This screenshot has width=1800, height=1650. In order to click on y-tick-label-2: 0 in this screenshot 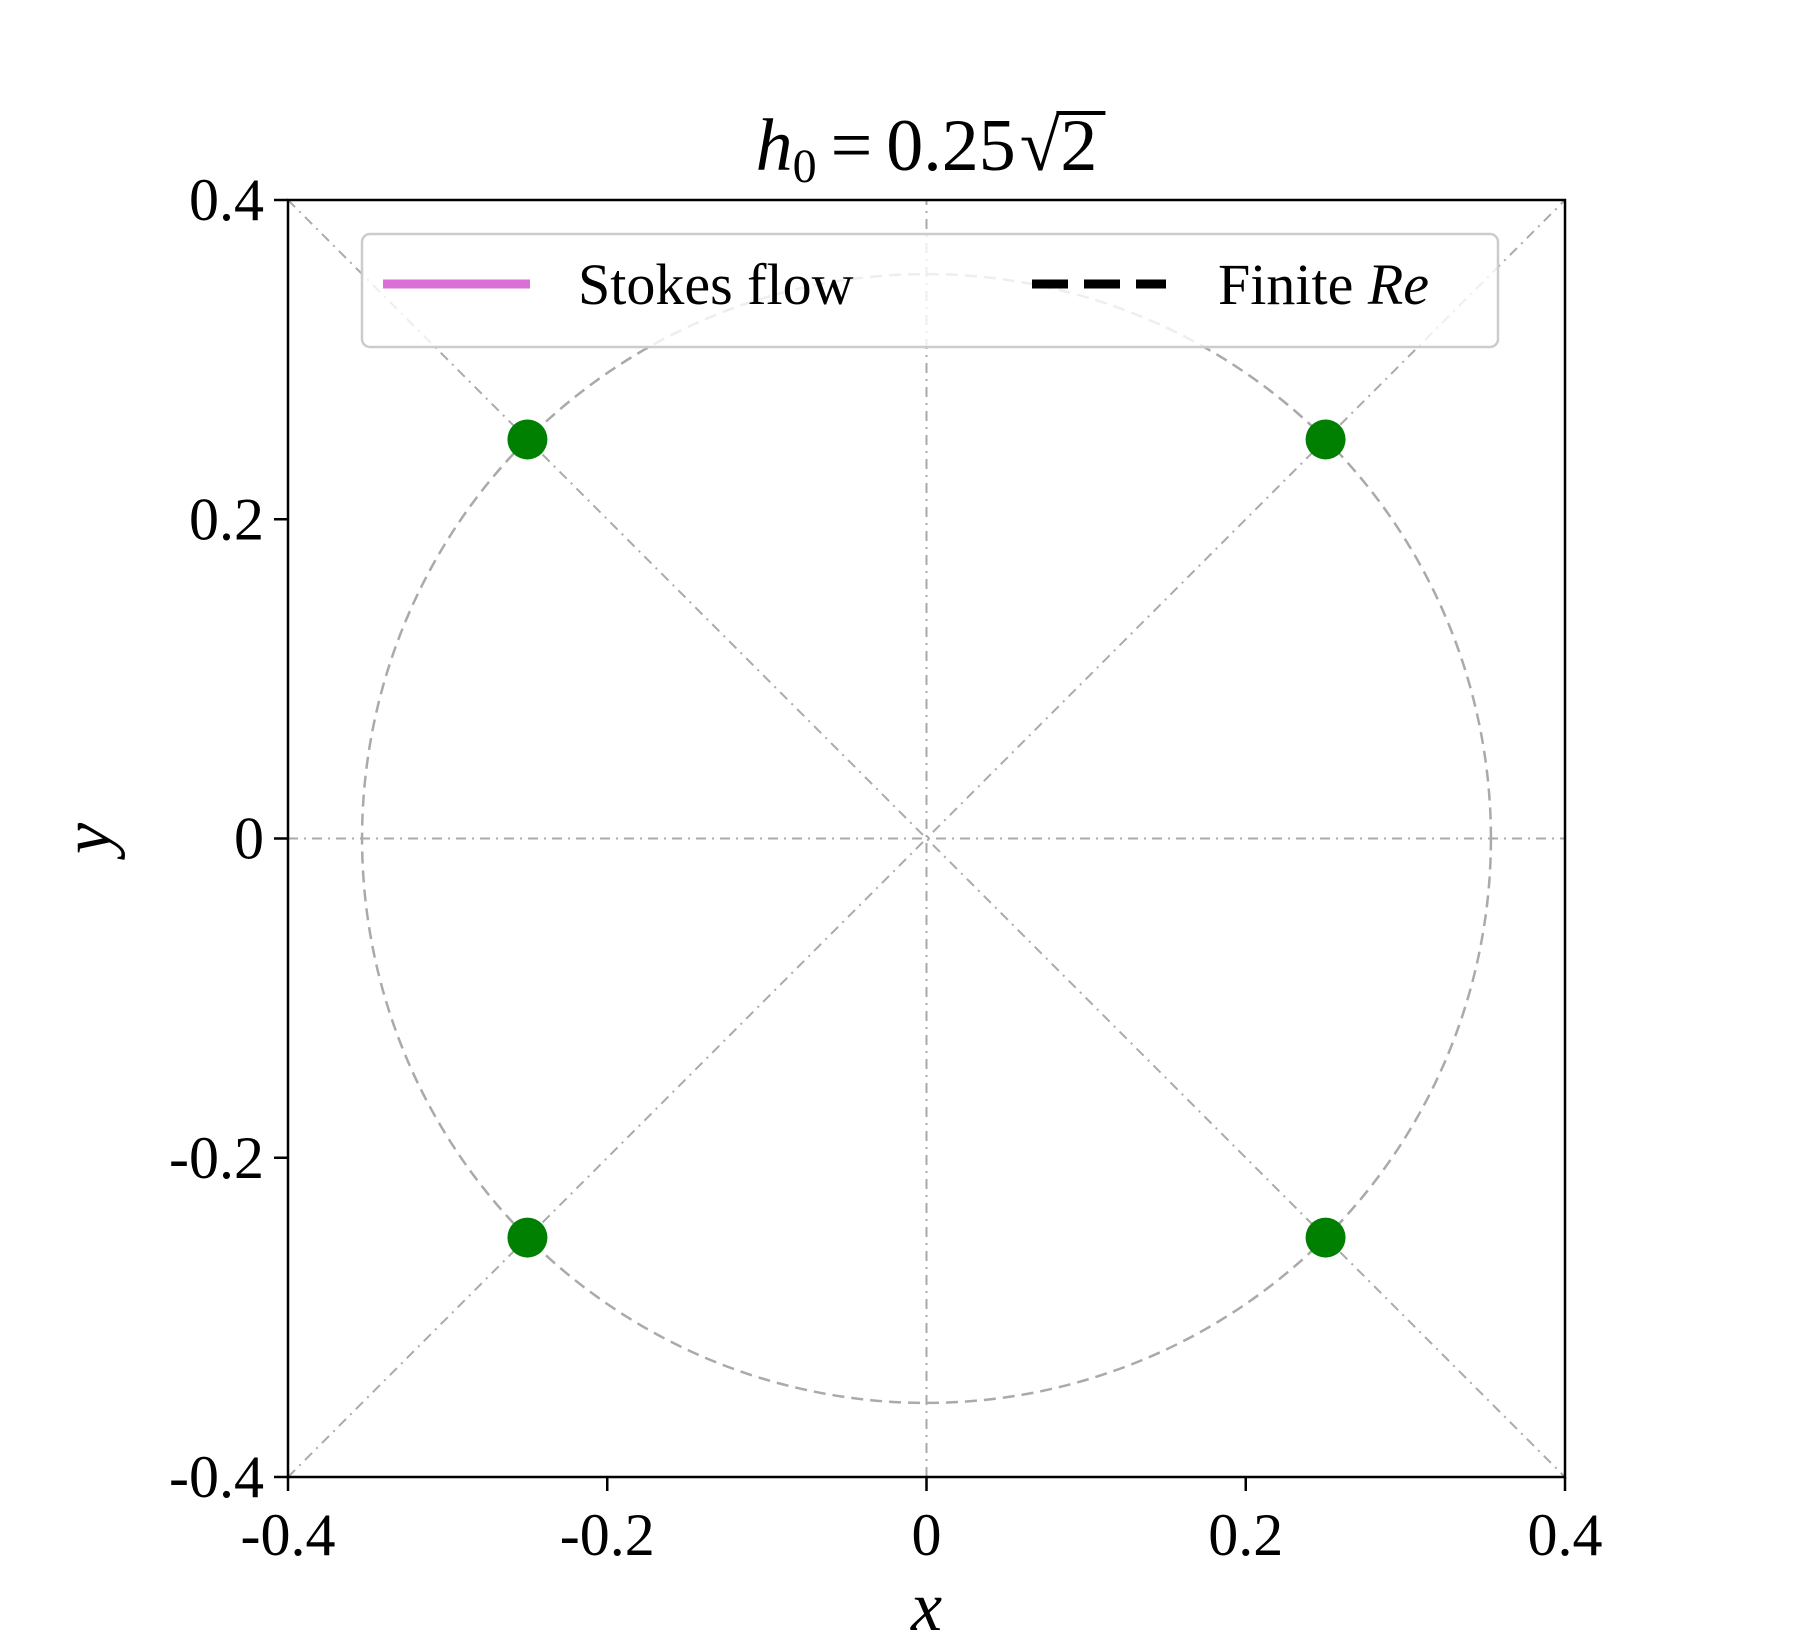, I will do `click(249, 839)`.